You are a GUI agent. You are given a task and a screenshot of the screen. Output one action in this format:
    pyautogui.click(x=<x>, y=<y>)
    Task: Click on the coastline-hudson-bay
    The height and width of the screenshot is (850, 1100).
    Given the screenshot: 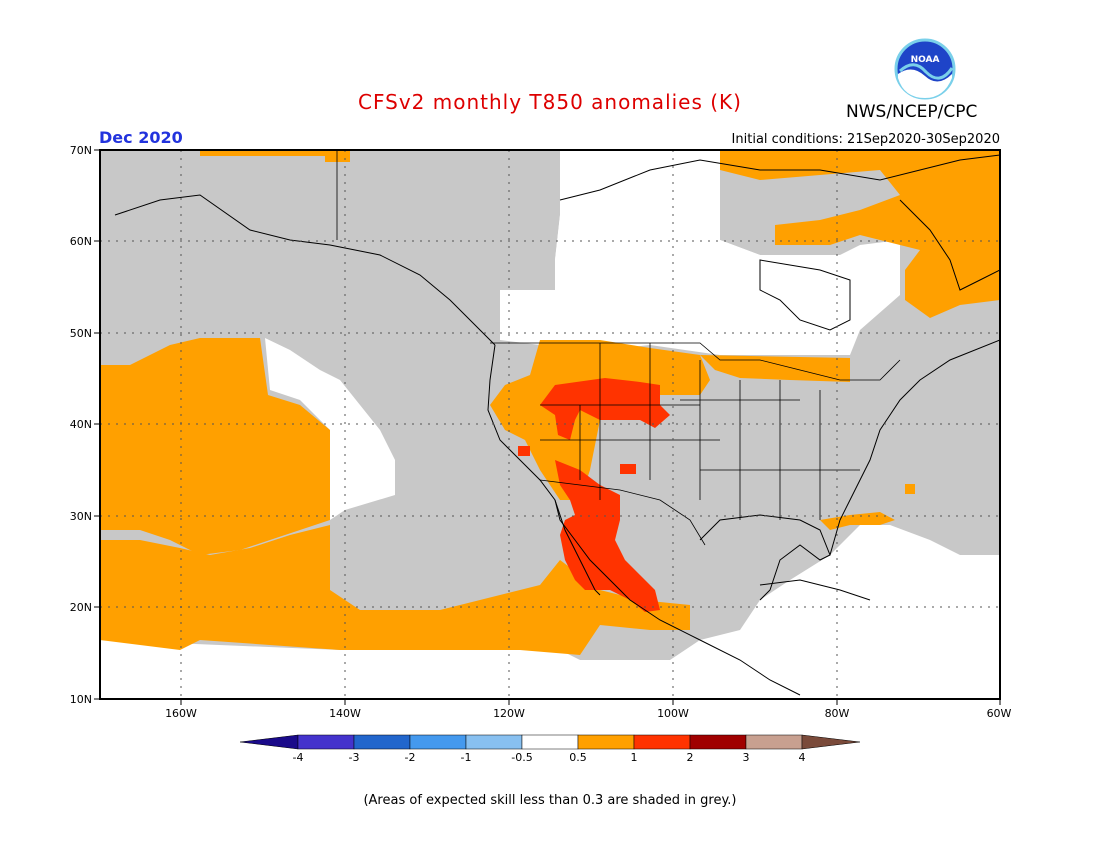 What is the action you would take?
    pyautogui.click(x=805, y=295)
    